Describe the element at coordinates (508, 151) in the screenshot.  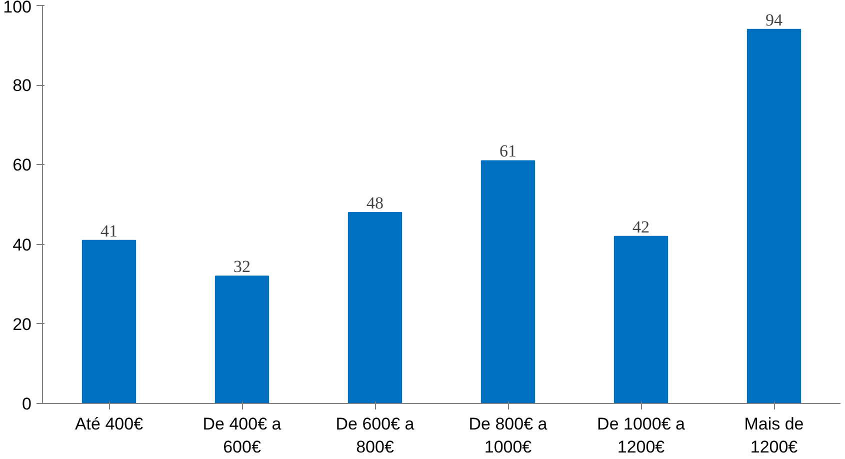
I see `data-label: 61` at that location.